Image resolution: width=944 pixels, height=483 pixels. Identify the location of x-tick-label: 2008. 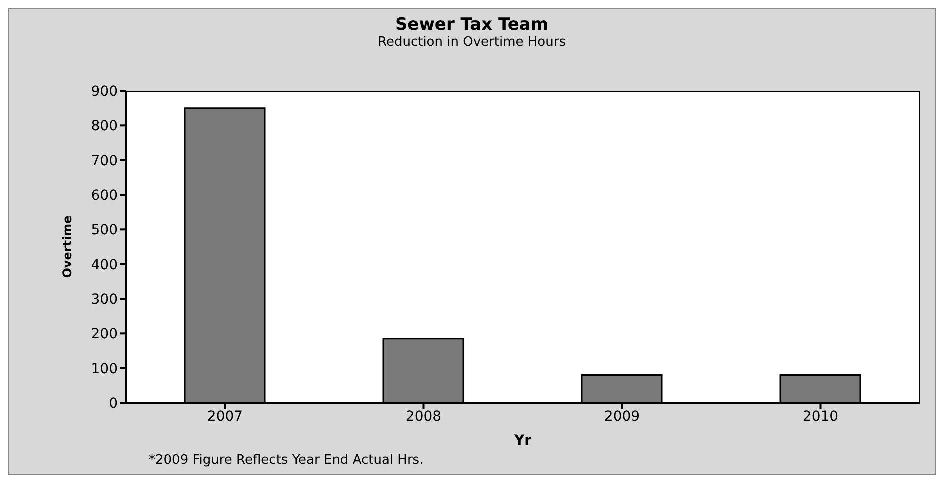
(424, 416).